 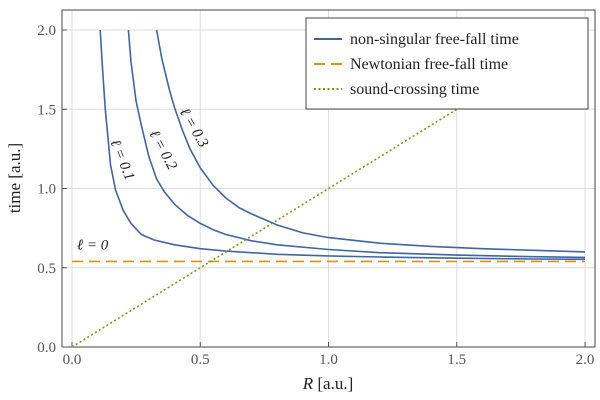 I want to click on x-tick-label: 2.0, so click(x=585, y=360).